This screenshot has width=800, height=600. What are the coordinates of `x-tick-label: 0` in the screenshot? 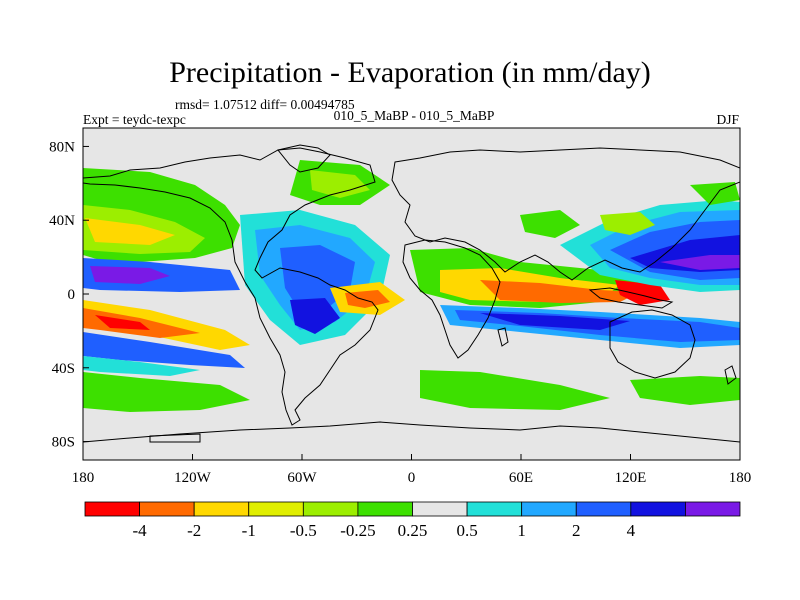 It's located at (412, 478).